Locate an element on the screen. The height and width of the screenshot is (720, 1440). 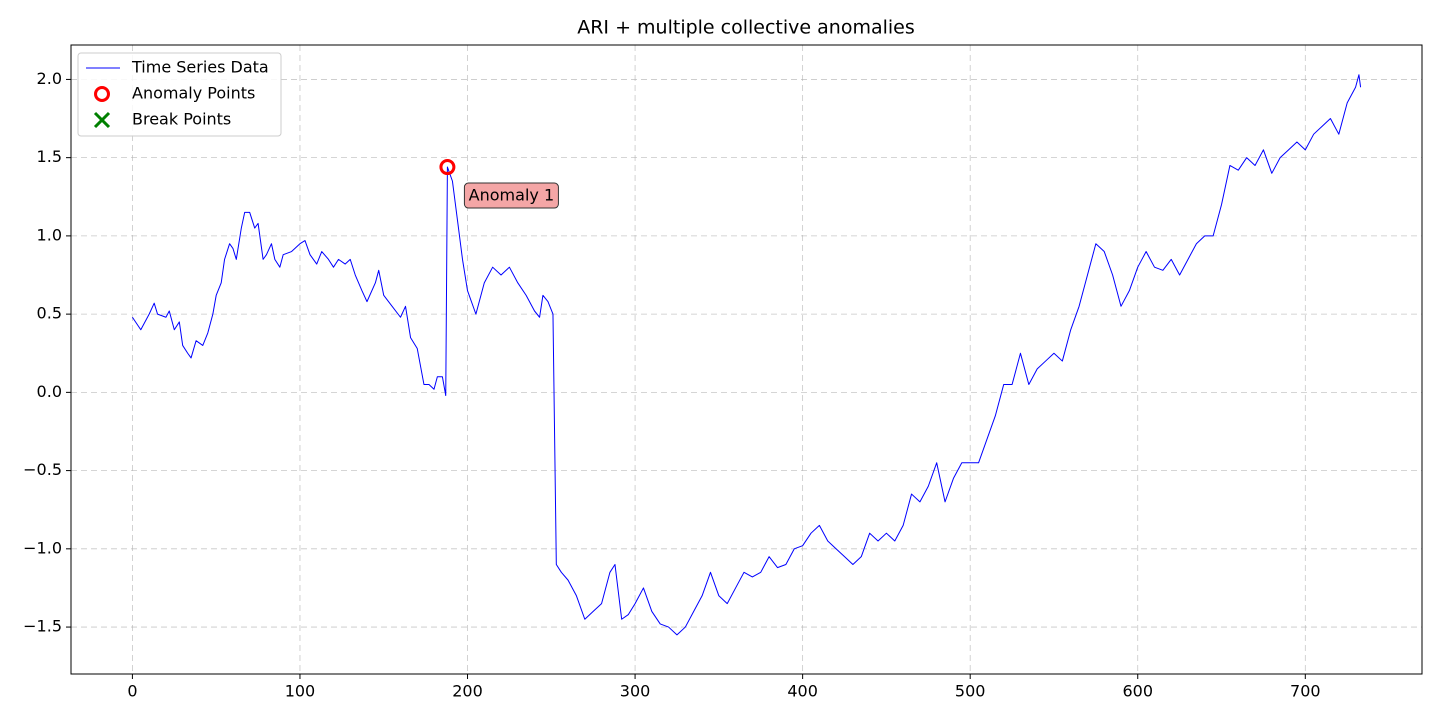
y-tick-label: 2.0 is located at coordinates (49, 78).